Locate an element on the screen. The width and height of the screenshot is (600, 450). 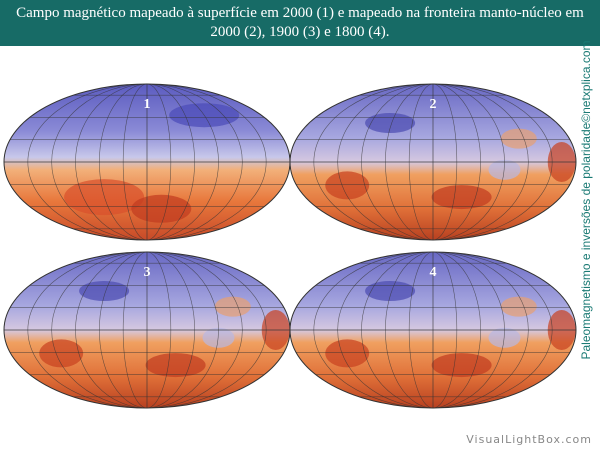
map-number: 4 is located at coordinates (433, 272).